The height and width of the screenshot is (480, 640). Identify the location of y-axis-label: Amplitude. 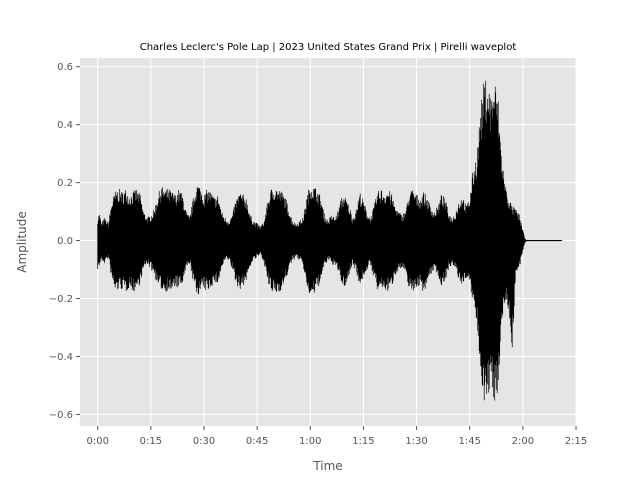
(22, 242).